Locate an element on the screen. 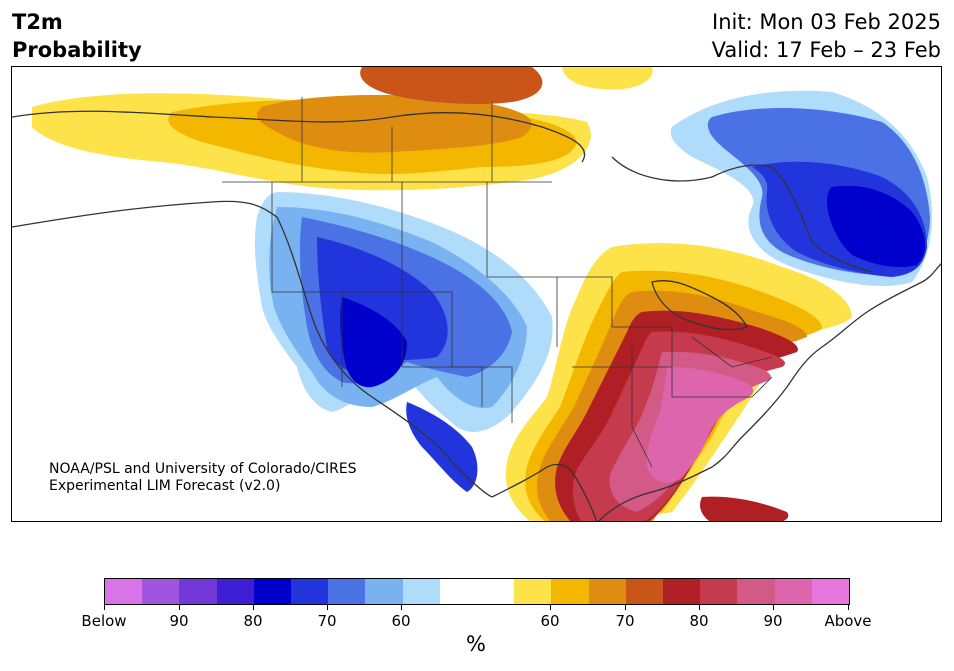 Image resolution: width=954 pixels, height=671 pixels. warm-cuba is located at coordinates (744, 508).